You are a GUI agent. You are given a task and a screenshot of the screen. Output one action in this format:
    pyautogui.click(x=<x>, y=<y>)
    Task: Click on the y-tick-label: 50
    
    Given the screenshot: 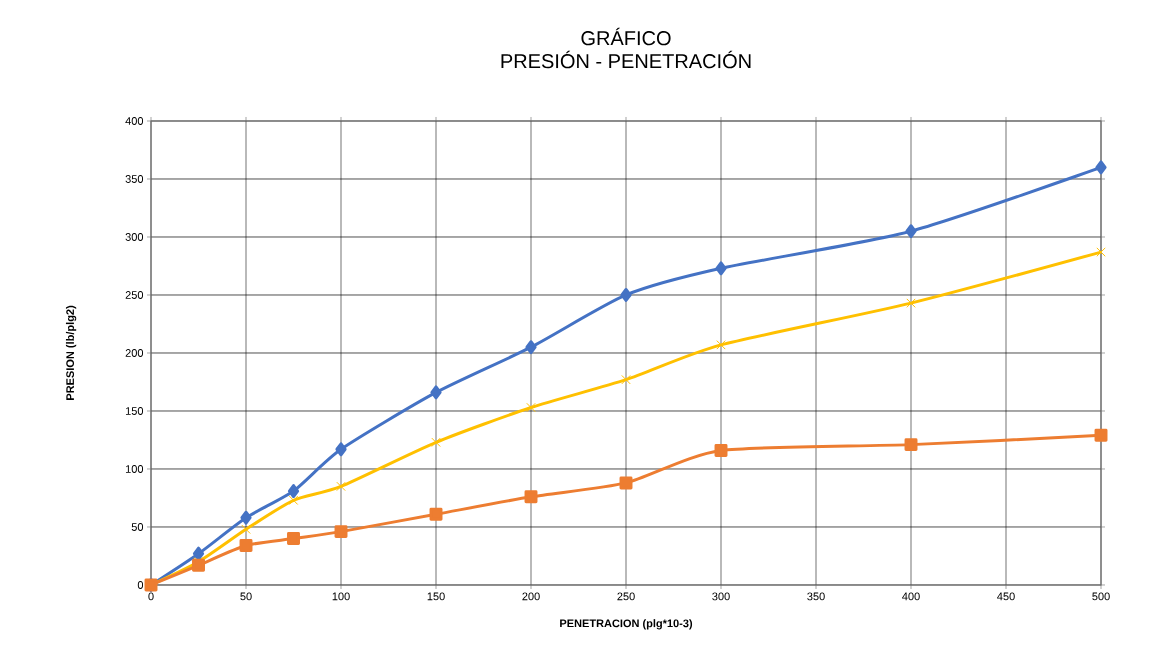 What is the action you would take?
    pyautogui.click(x=137, y=527)
    